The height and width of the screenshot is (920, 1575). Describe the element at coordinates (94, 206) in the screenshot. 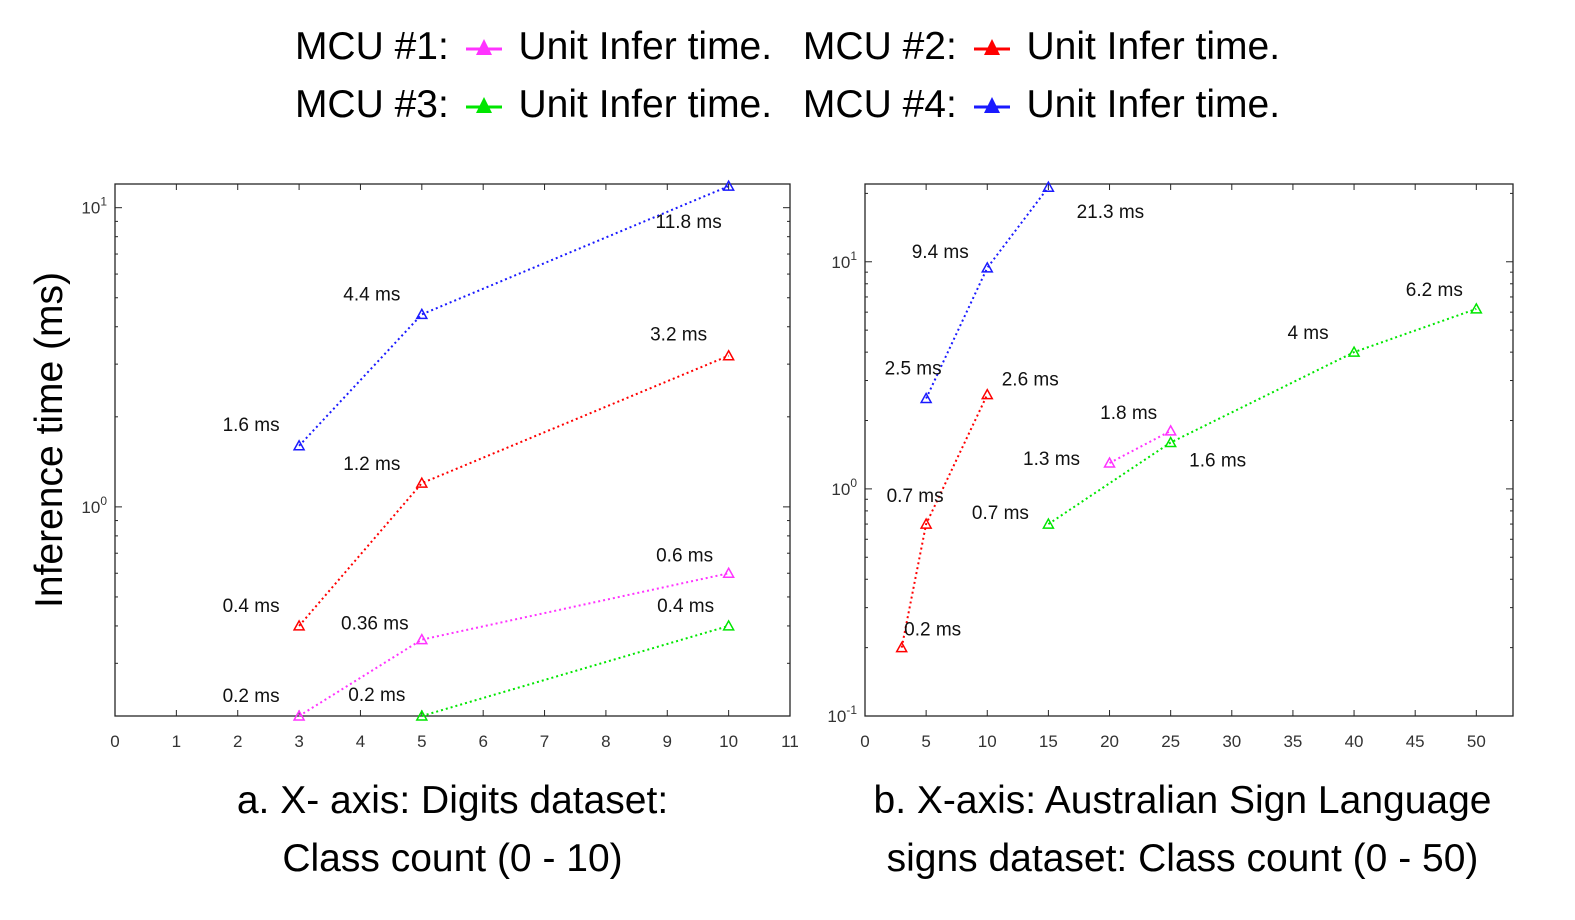

I see `y-tick-label: 10¹` at that location.